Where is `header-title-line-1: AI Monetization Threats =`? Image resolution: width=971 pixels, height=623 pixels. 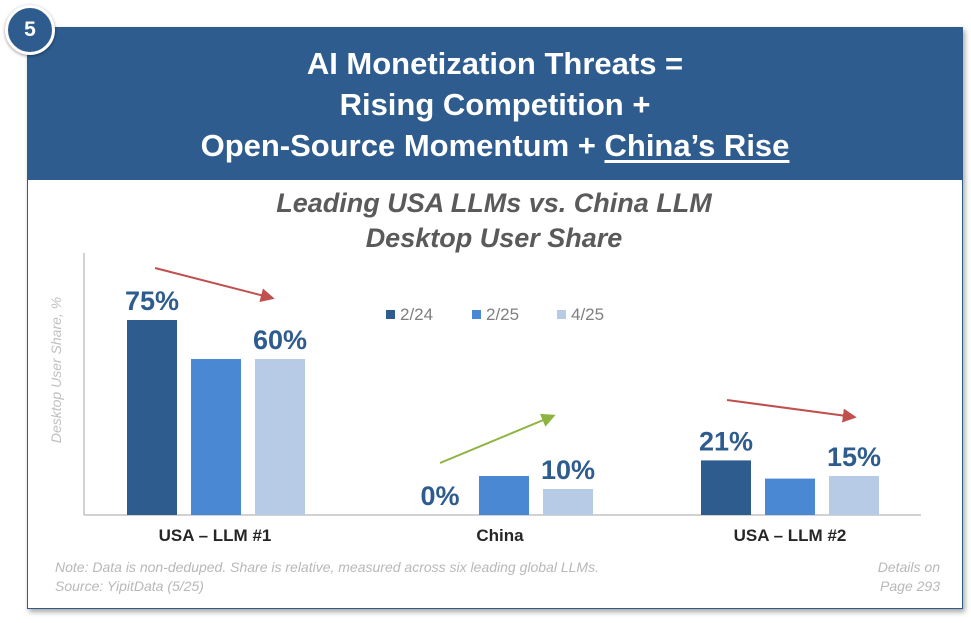
header-title-line-1: AI Monetization Threats = is located at coordinates (495, 63).